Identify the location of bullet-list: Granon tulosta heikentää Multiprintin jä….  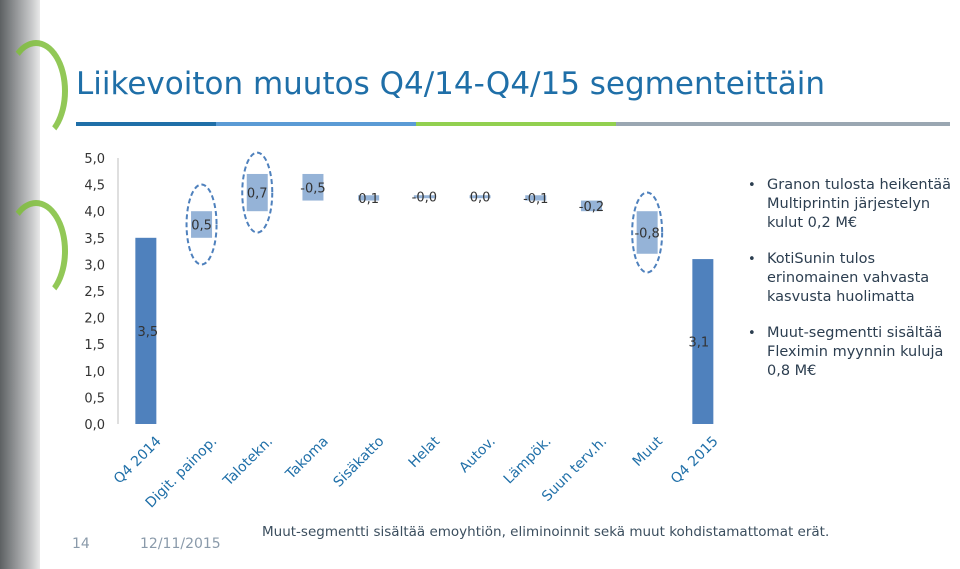
(854, 287).